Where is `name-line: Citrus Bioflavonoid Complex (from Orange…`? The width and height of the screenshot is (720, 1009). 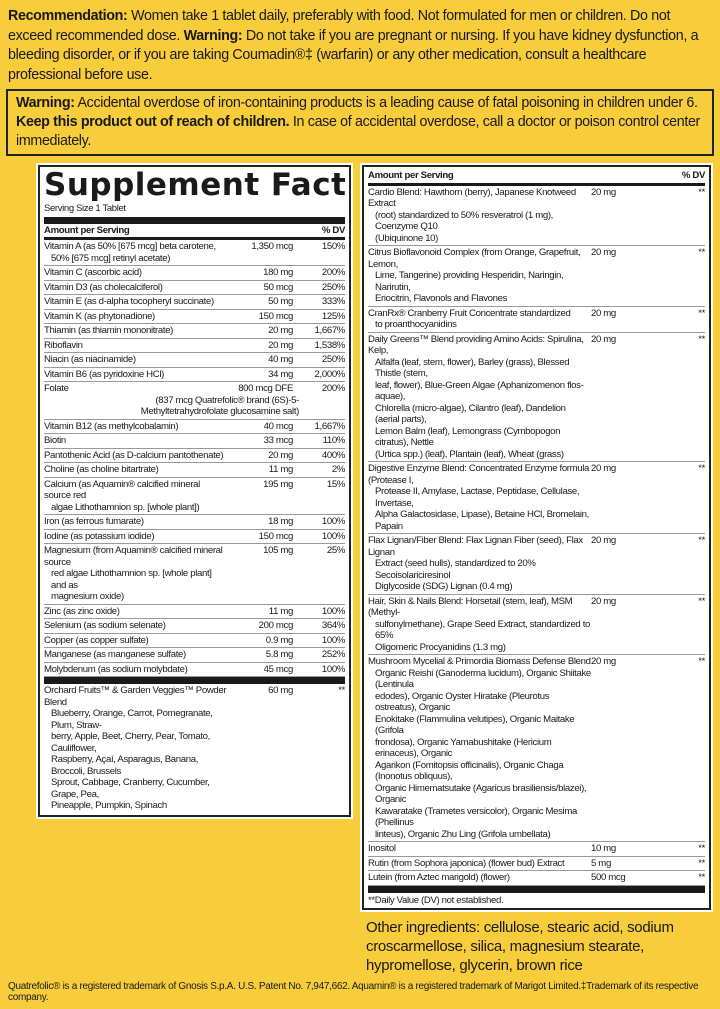
name-line: Citrus Bioflavonoid Complex (from Orange… is located at coordinates (474, 258).